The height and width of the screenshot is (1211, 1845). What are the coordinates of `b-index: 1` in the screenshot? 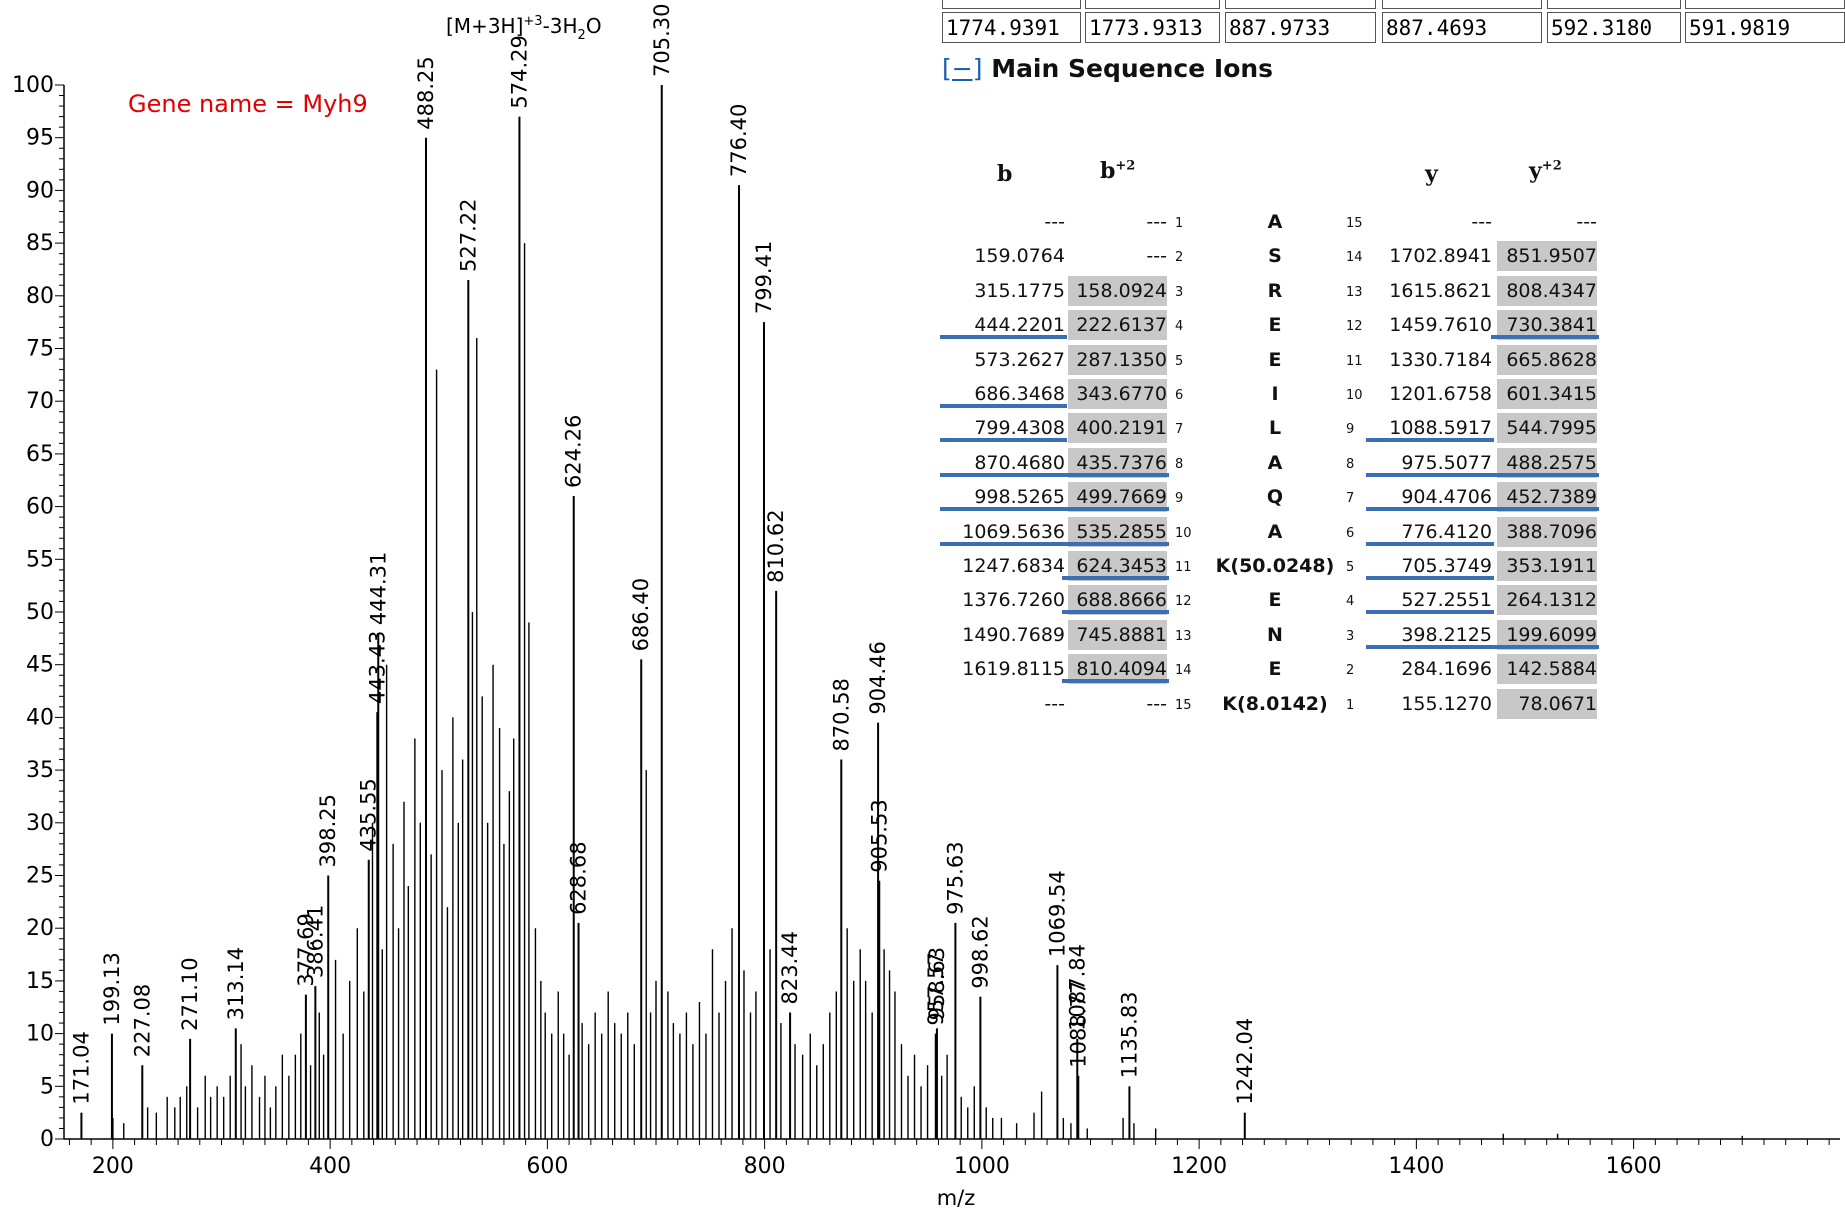 It's located at (1179, 223).